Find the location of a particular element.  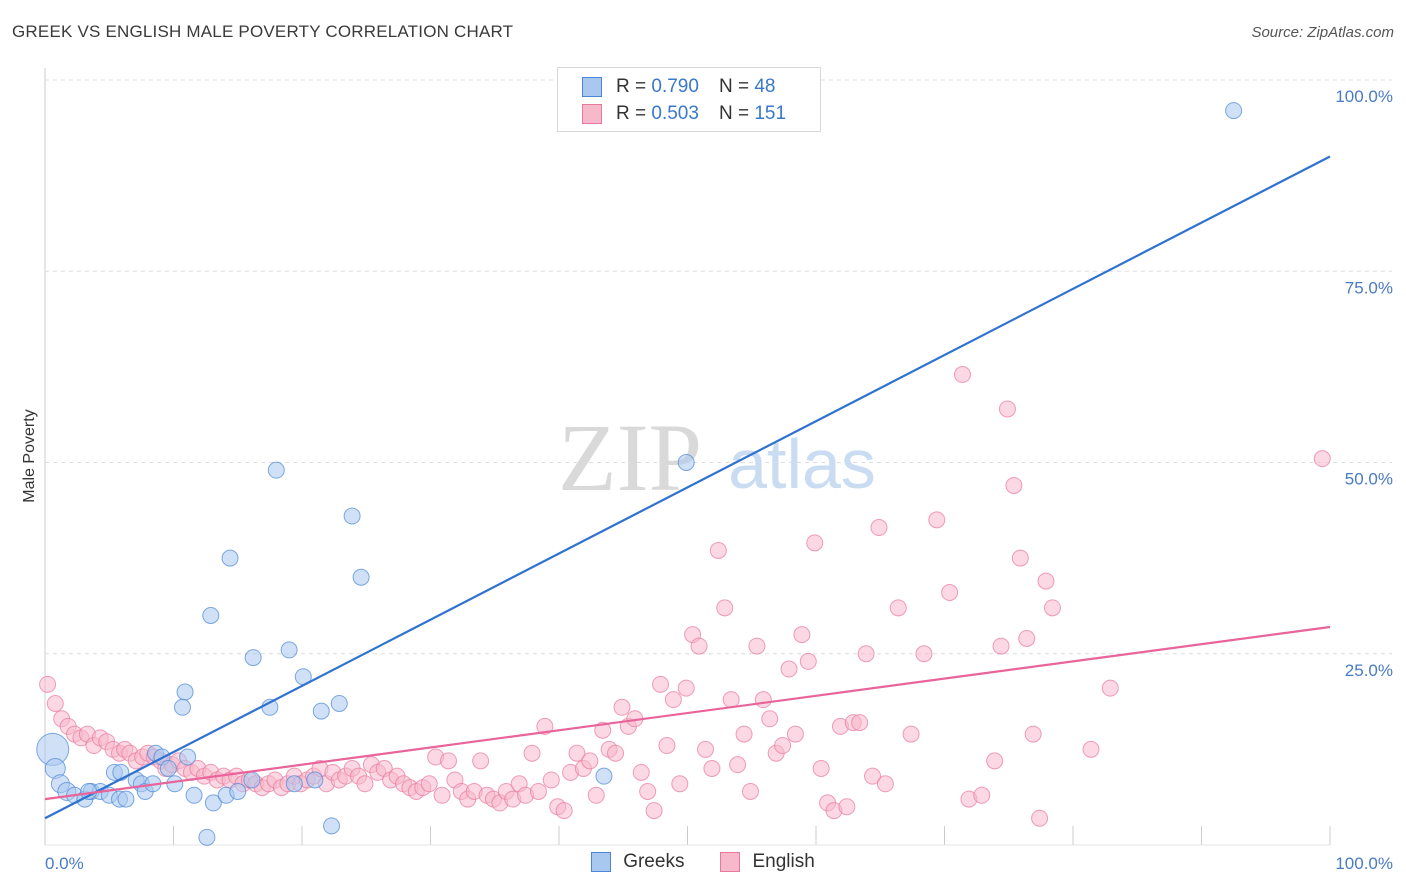

source-note: Source: ZipAtlas.com is located at coordinates (1322, 32).